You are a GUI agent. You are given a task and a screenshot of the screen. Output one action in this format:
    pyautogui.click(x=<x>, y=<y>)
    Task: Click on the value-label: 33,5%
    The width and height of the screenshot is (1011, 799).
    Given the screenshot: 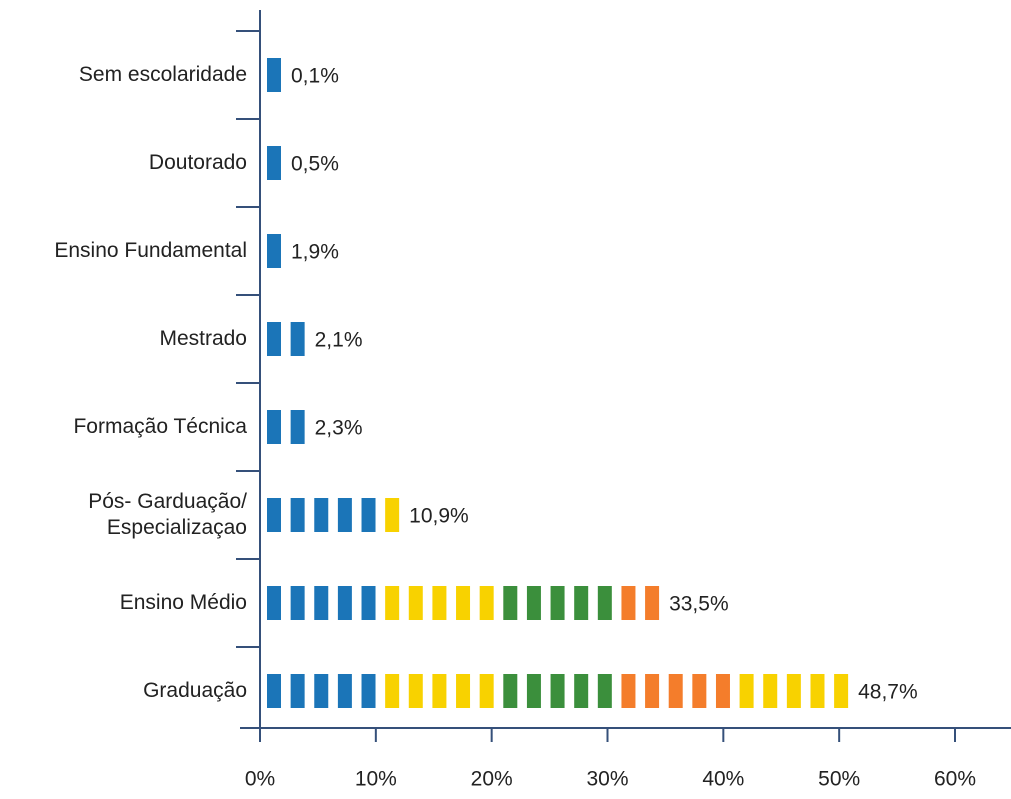 What is the action you would take?
    pyautogui.click(x=699, y=604)
    